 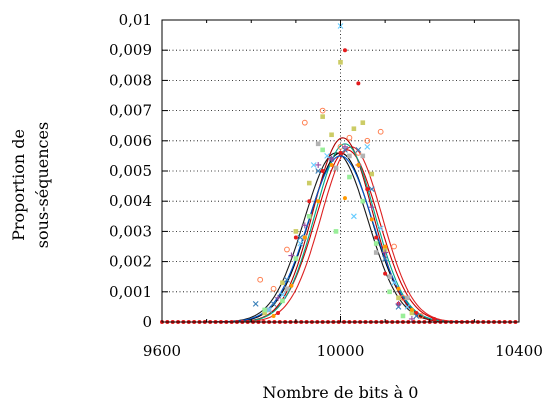 I want to click on y-tick-label: 0,009, so click(x=130, y=50).